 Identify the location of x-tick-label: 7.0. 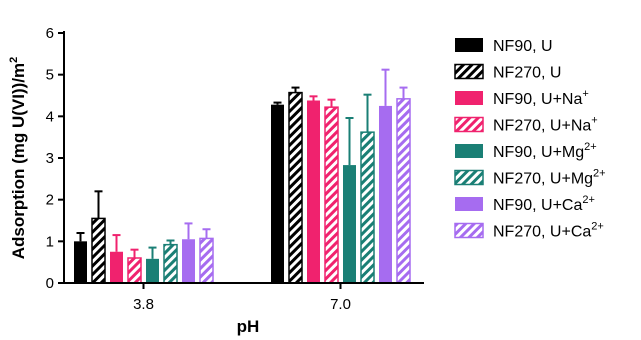
(340, 304).